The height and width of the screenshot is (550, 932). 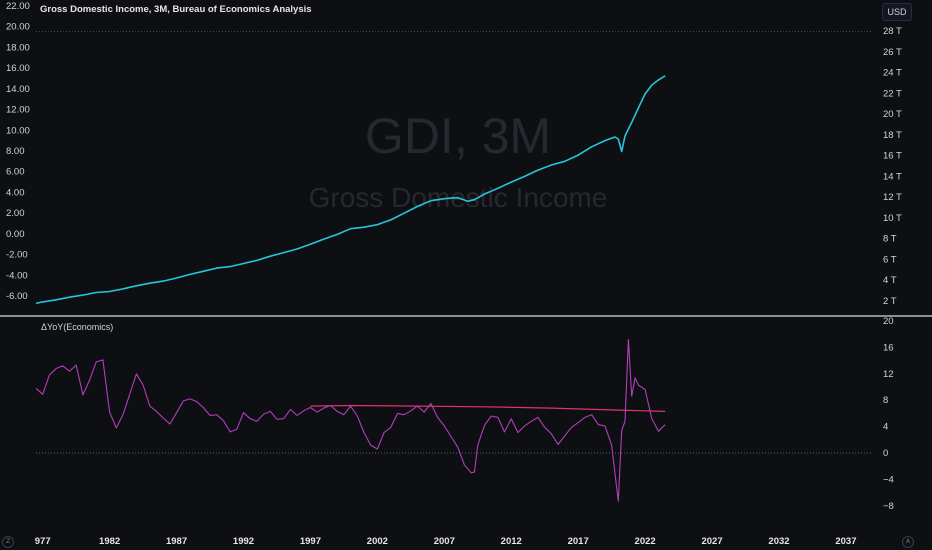 I want to click on x-axis-tick-label: 1992, so click(x=243, y=541).